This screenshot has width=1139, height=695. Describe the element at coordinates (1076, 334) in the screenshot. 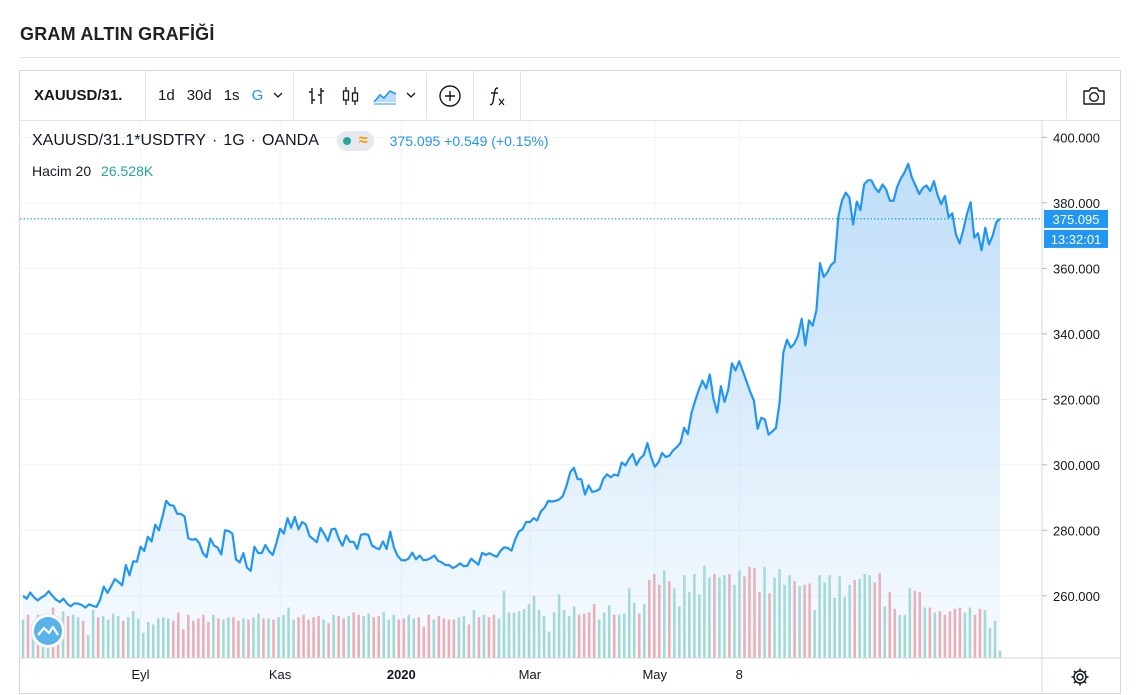

I see `price-tick-label: 340.000` at that location.